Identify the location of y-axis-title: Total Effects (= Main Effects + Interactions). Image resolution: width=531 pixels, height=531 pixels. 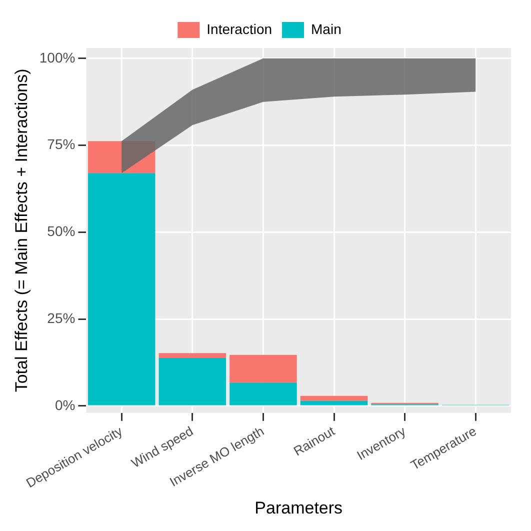
(21, 230).